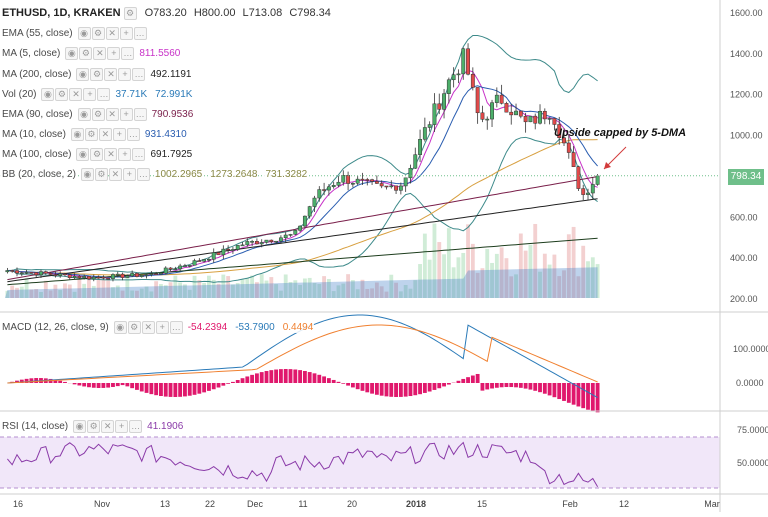 The image size is (768, 517). I want to click on study-value: 811.5560, so click(159, 53).